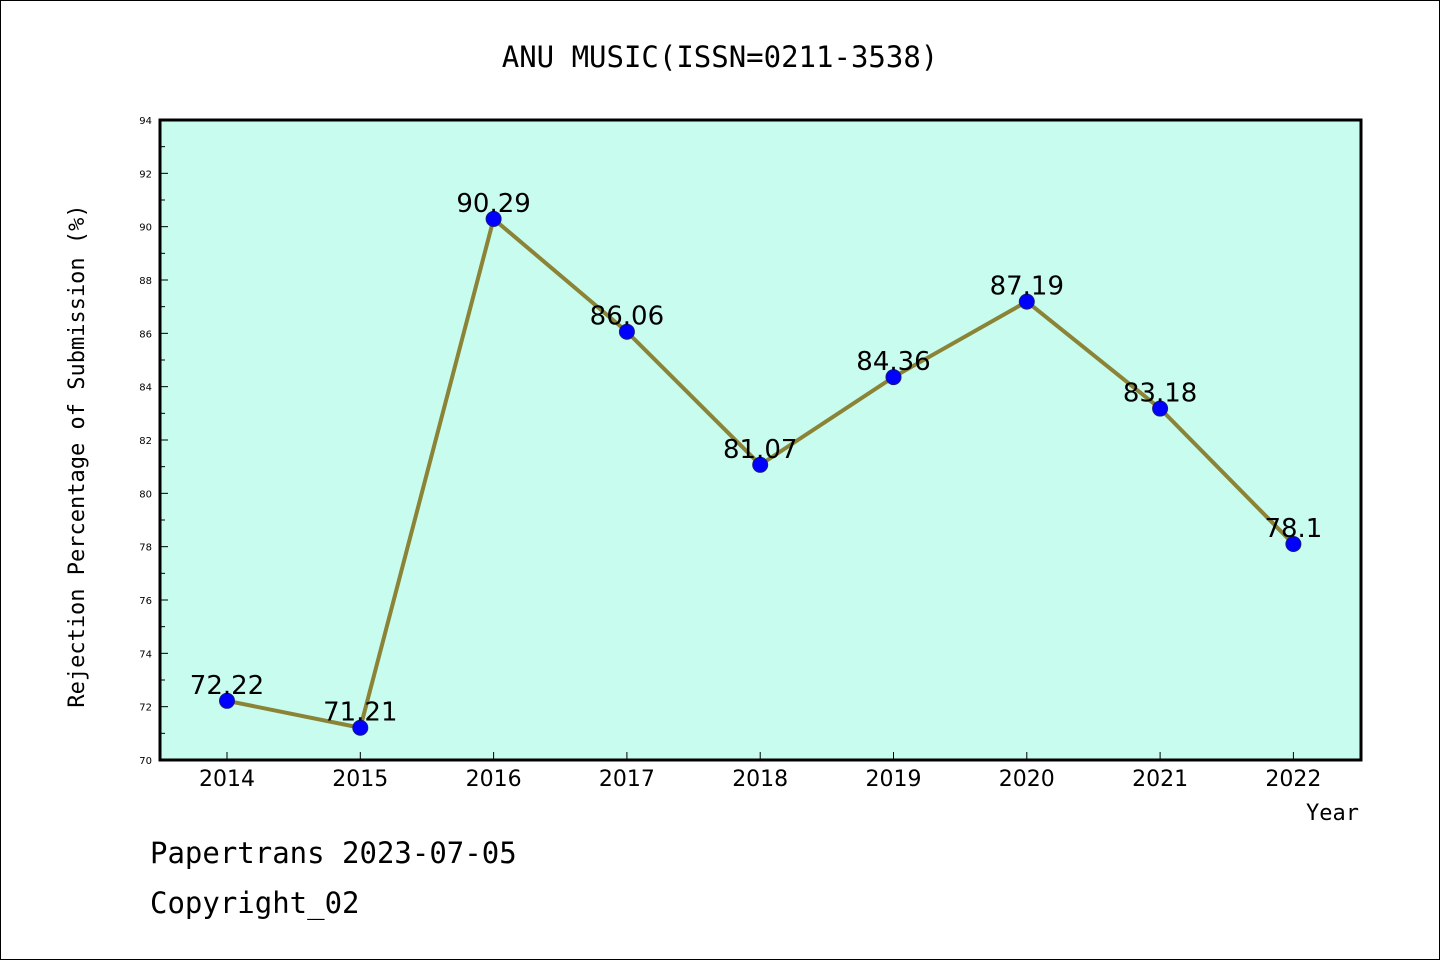 Image resolution: width=1440 pixels, height=960 pixels. I want to click on y-tick-label: 82, so click(145, 441).